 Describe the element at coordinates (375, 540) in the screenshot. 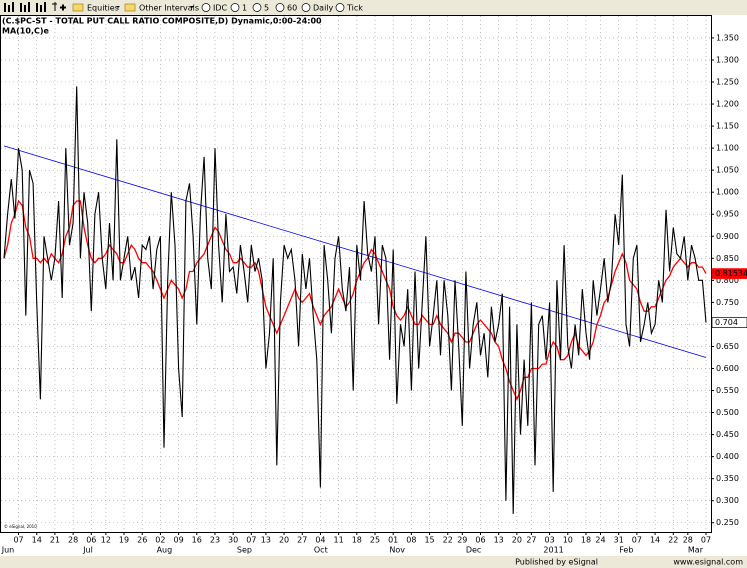

I see `x-tick-label: 25` at that location.